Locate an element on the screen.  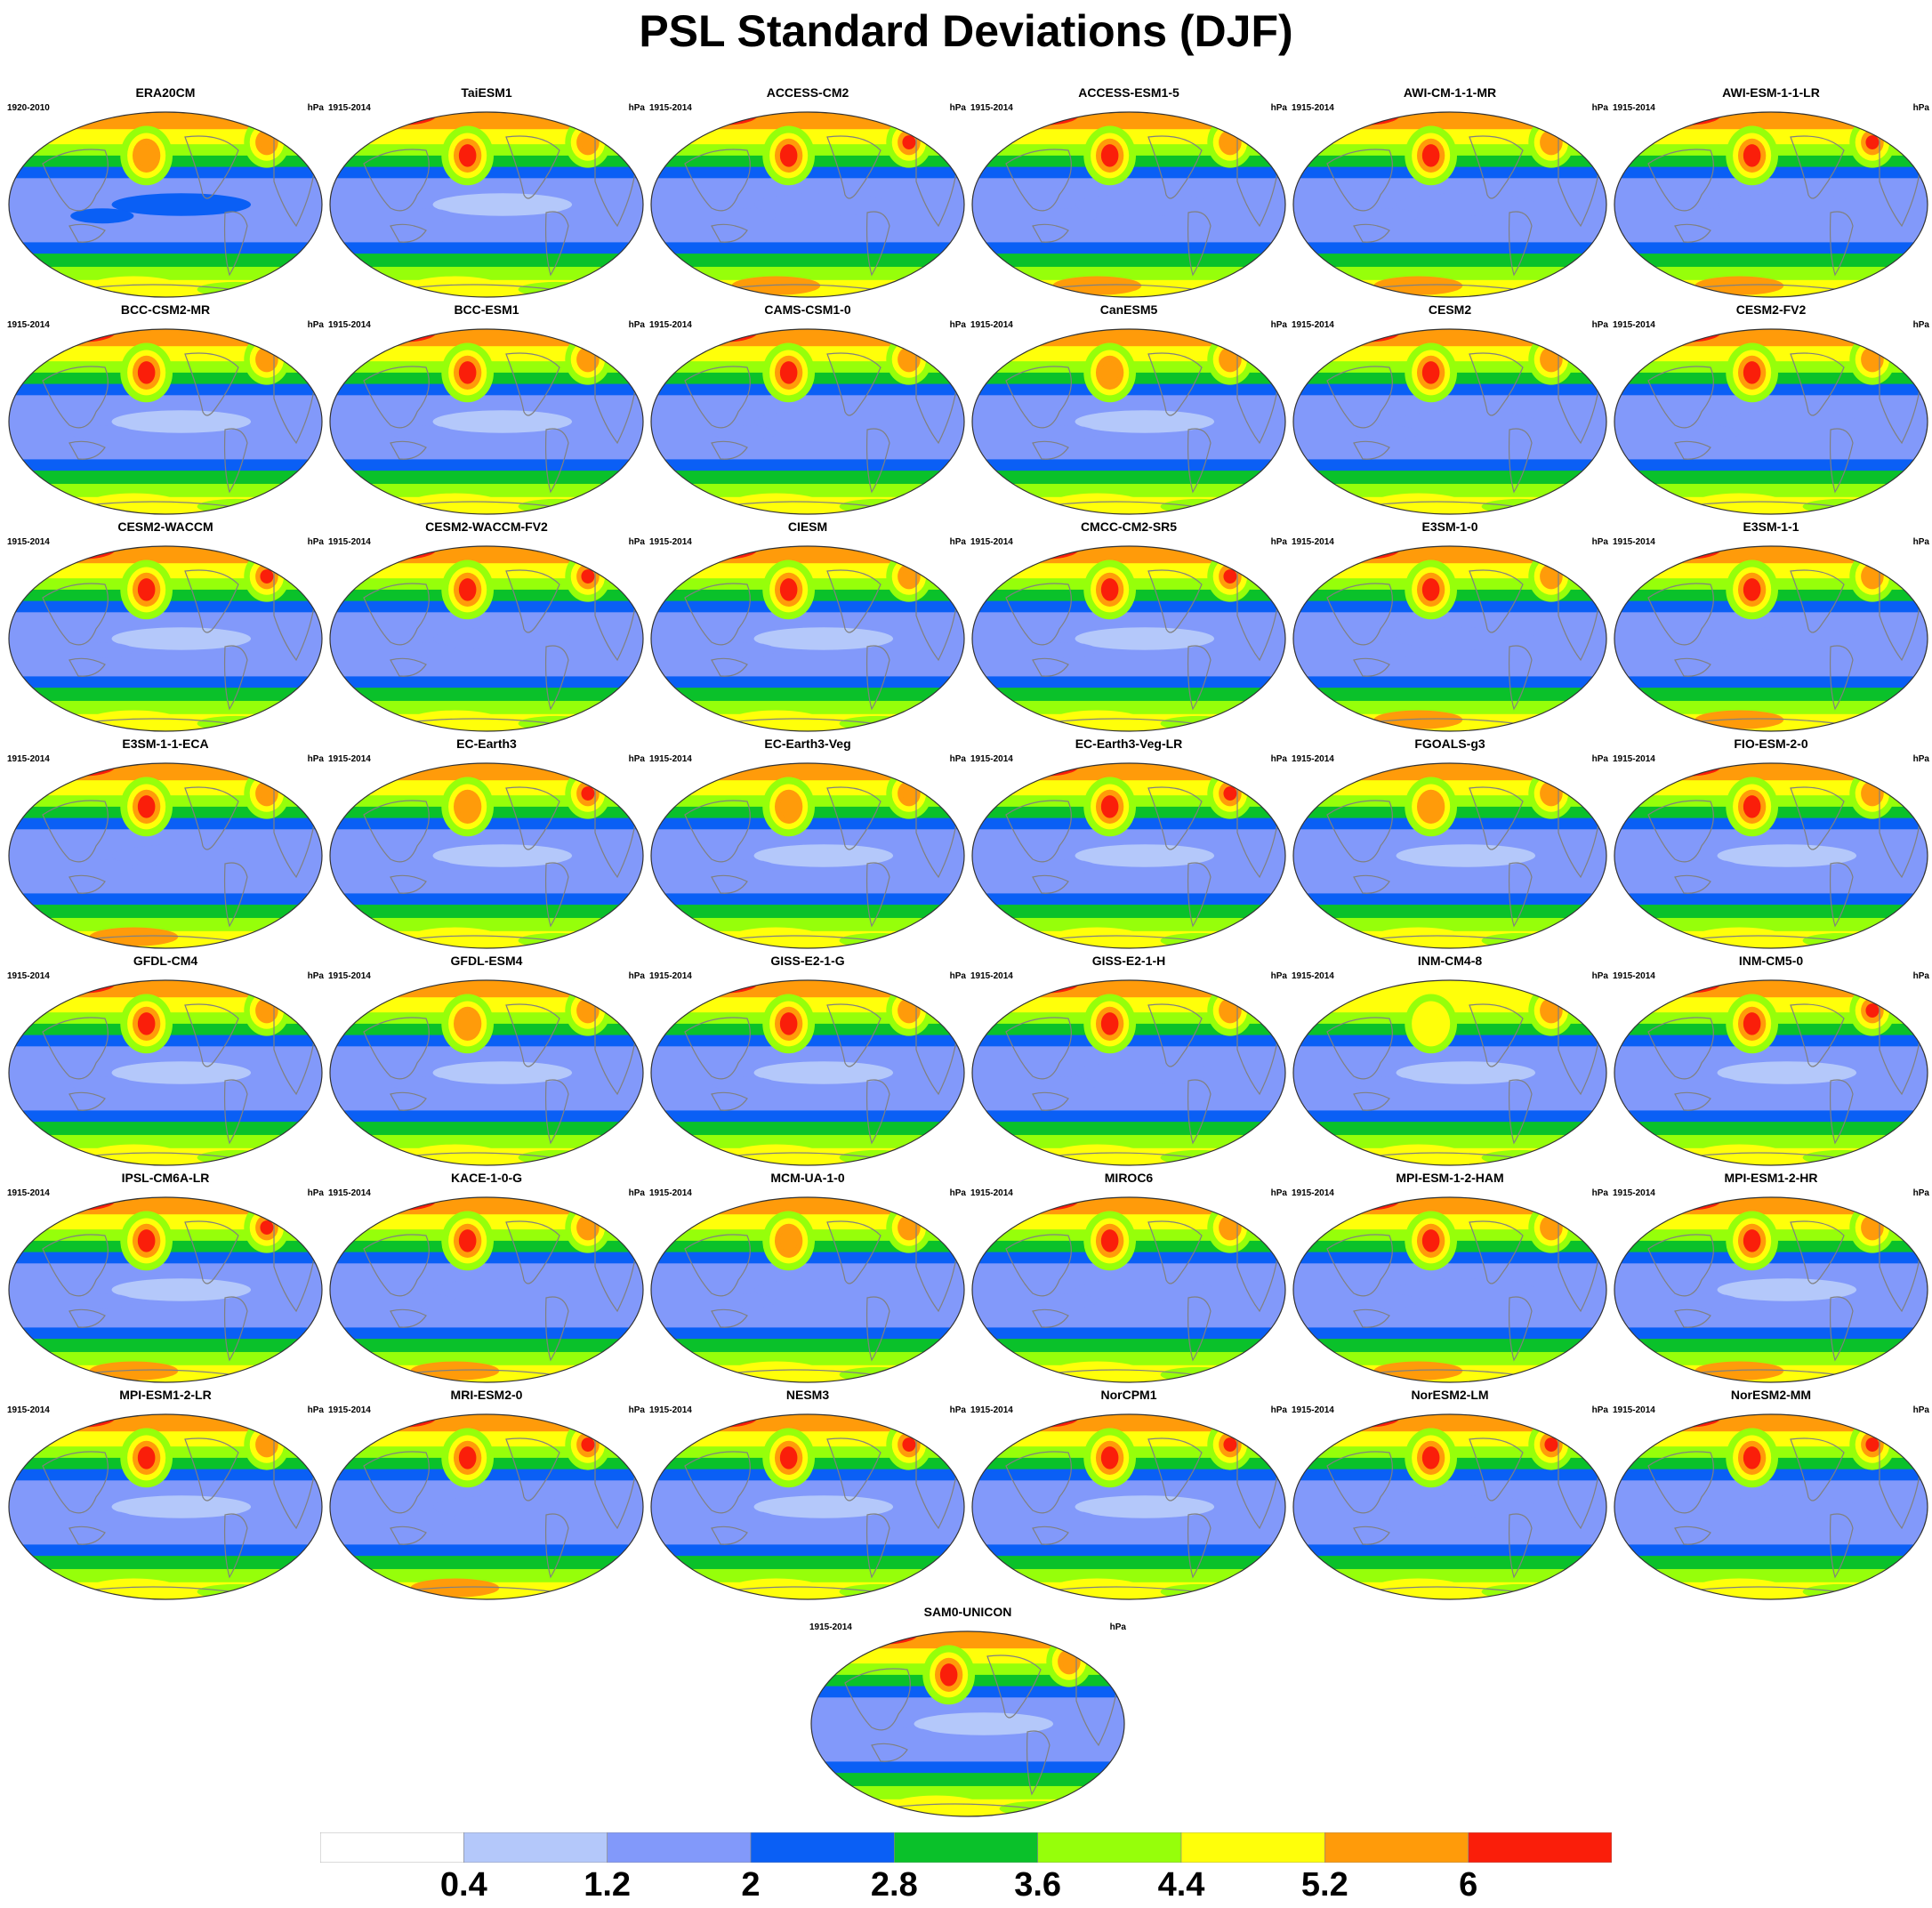
map-panel: EC-Earth3-Veg-LR 1915-2014 hPa is located at coordinates (1129, 845).